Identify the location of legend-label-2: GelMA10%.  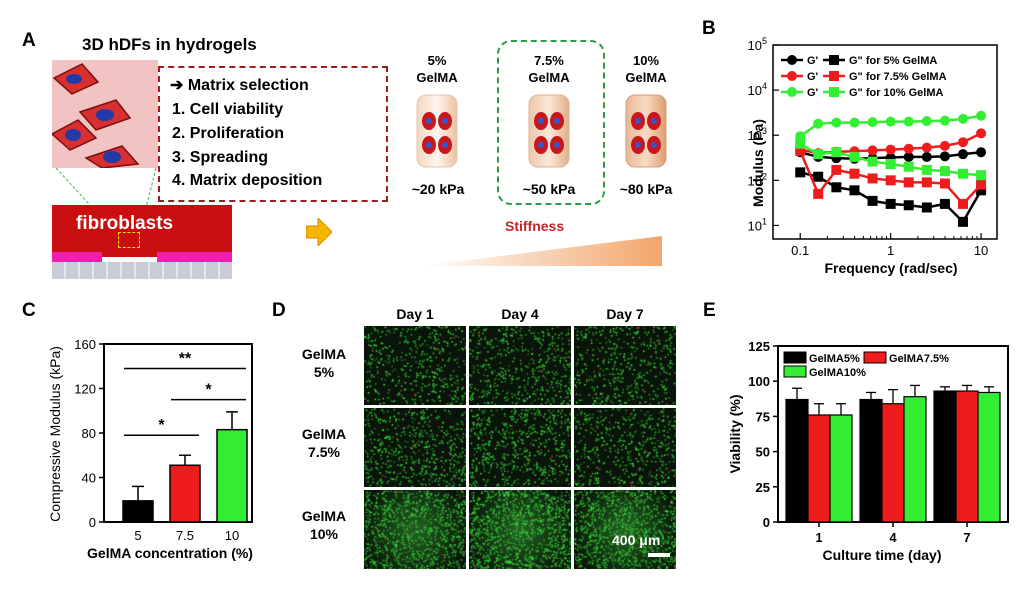
(837, 373).